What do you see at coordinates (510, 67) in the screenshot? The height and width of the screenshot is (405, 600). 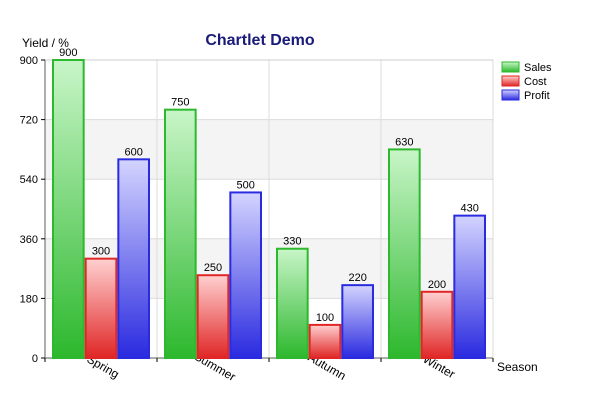 I see `legend-swatch-sales` at bounding box center [510, 67].